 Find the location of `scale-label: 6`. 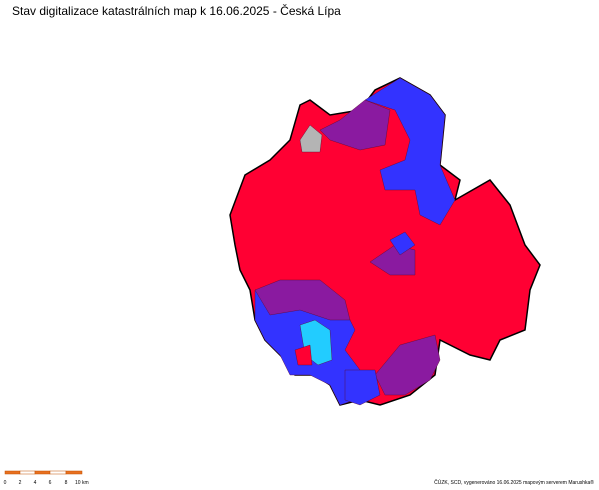

scale-label: 6 is located at coordinates (50, 483).